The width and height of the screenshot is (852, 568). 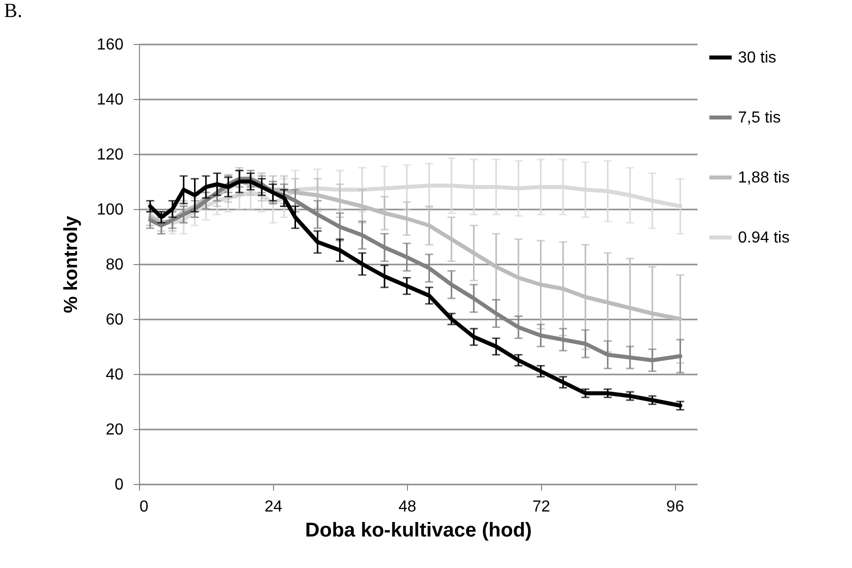 What do you see at coordinates (119, 485) in the screenshot?
I see `y-tick-label: 0` at bounding box center [119, 485].